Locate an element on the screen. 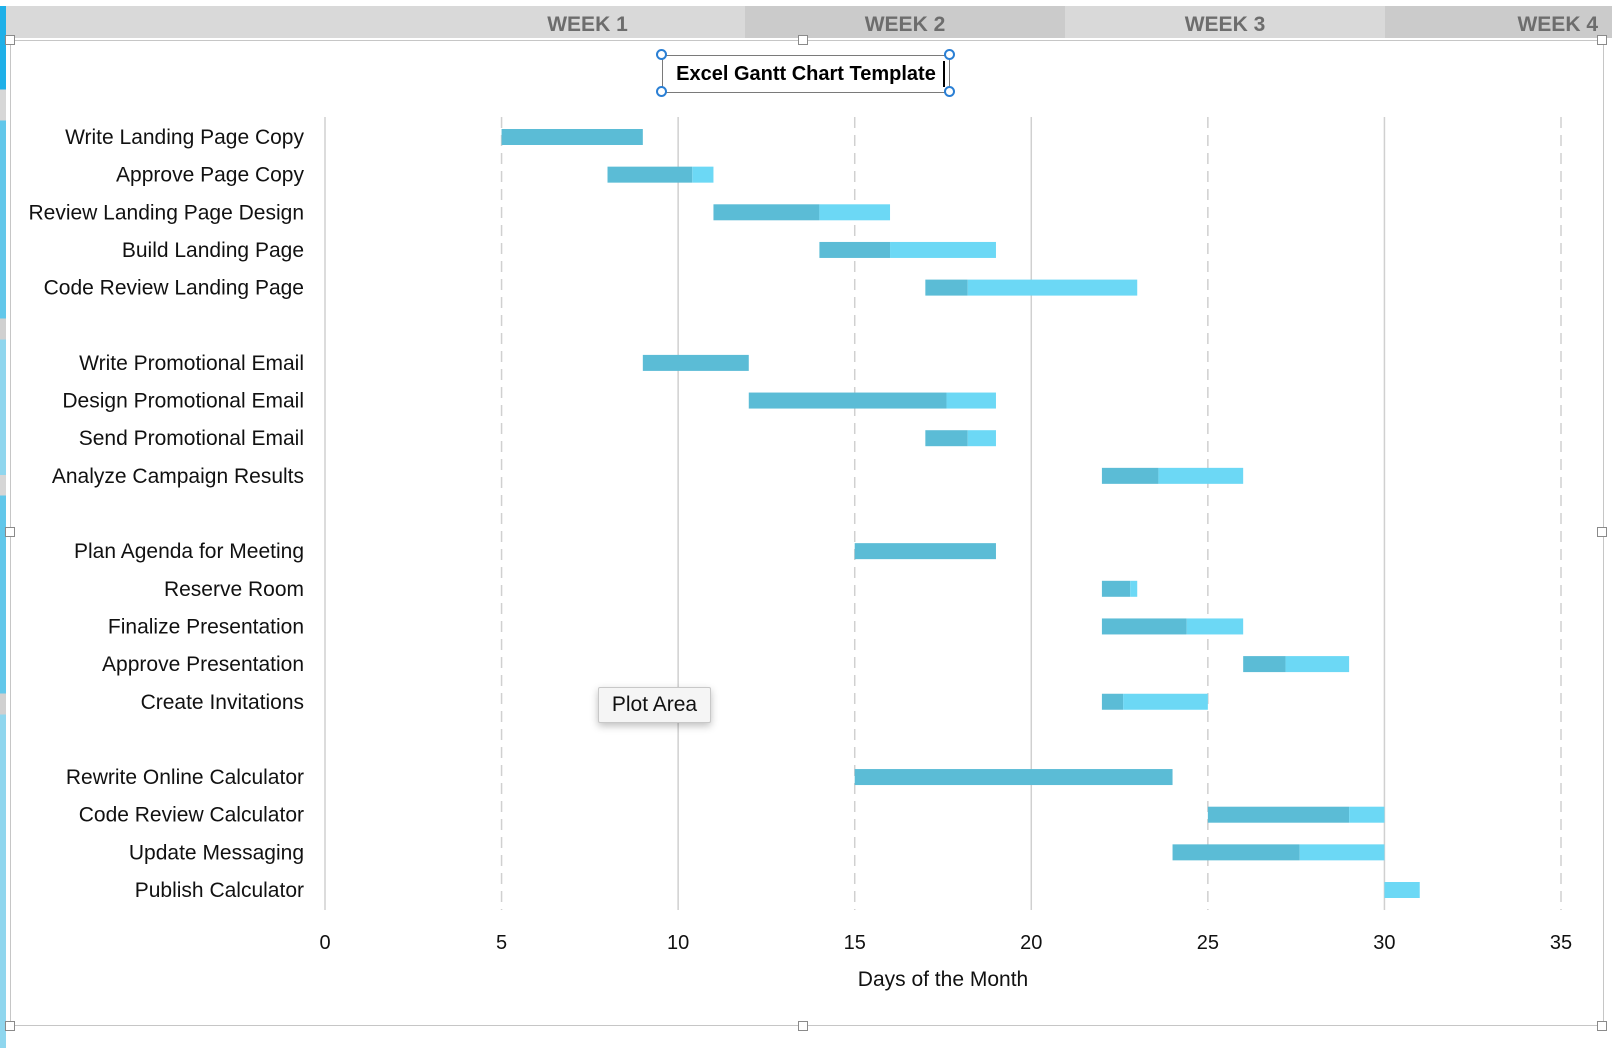 Image resolution: width=1612 pixels, height=1048 pixels. text-cursor is located at coordinates (944, 74).